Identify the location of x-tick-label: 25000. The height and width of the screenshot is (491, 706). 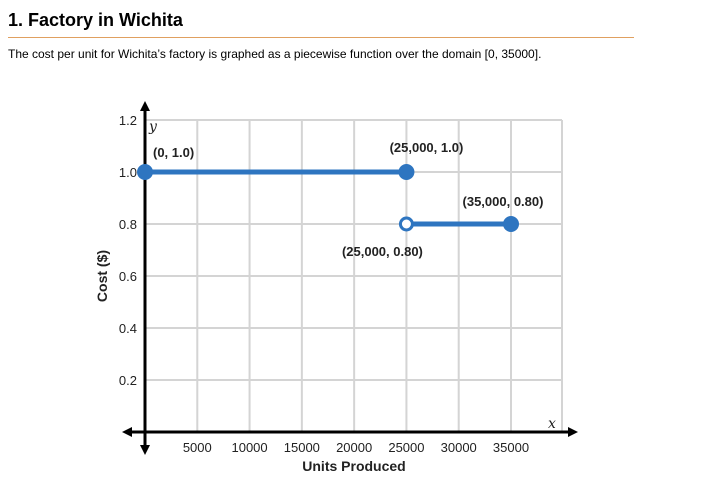
(406, 447).